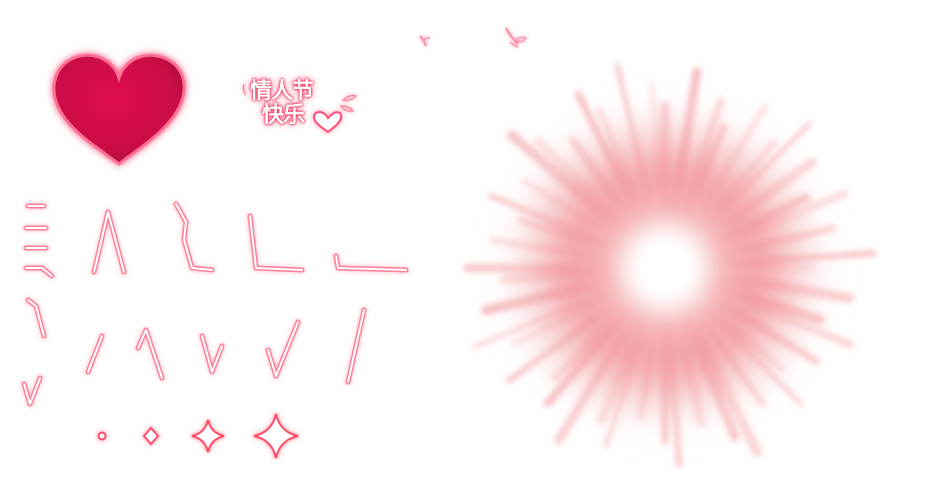  I want to click on title-line-2: 快乐, so click(283, 115).